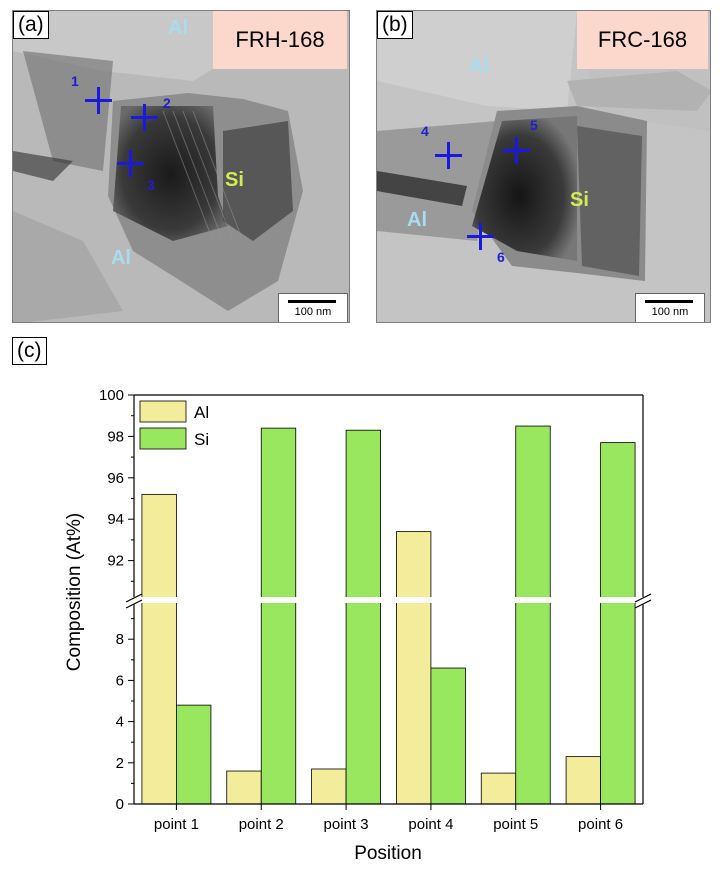 The height and width of the screenshot is (872, 722). What do you see at coordinates (120, 722) in the screenshot?
I see `y-tick-label: 4` at bounding box center [120, 722].